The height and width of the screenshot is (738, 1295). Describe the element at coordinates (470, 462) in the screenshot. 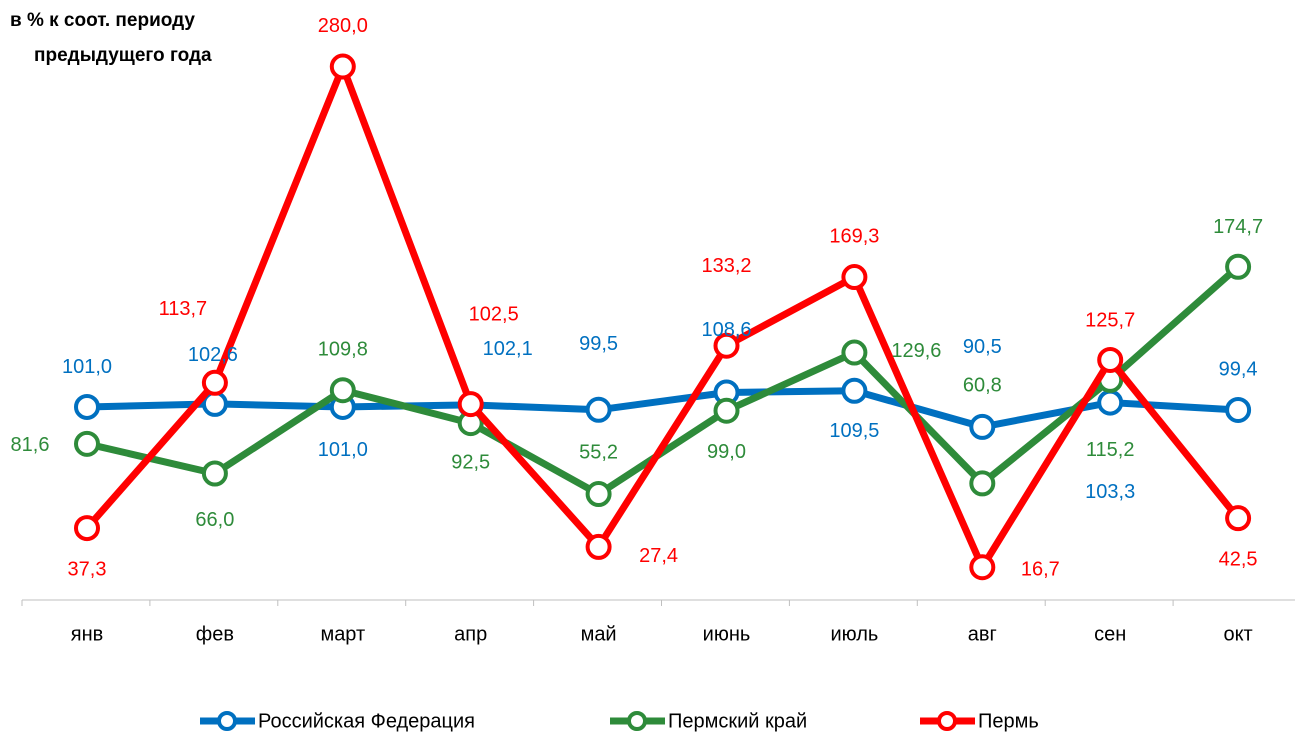

I see `data-label: 92,5` at that location.